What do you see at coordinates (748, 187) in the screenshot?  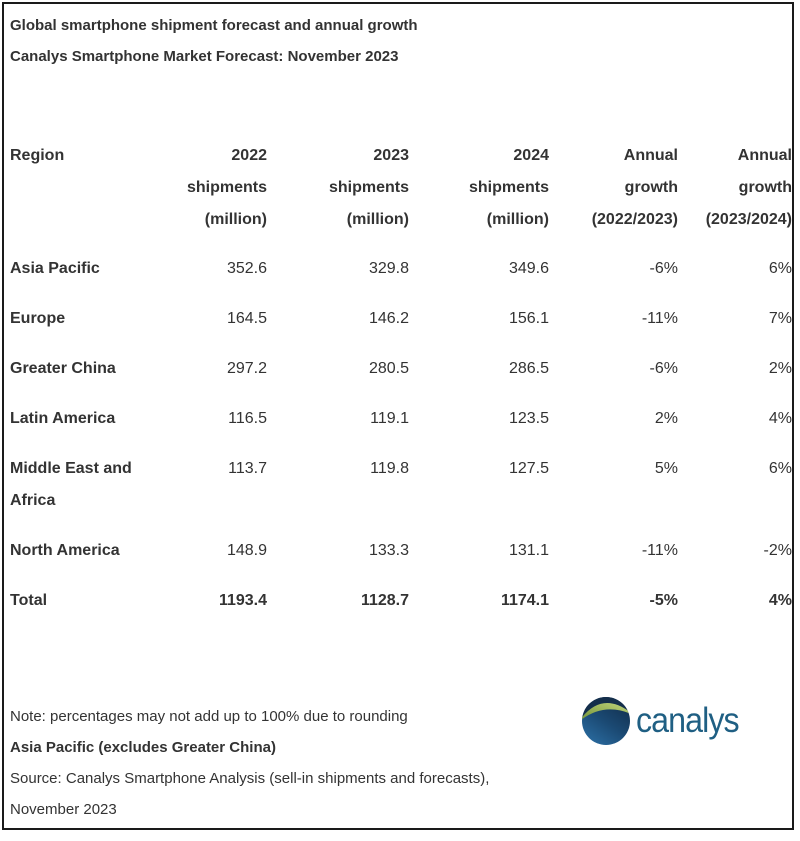 I see `column-header-growth-2023-2024: Annual growth (2023/2024)` at bounding box center [748, 187].